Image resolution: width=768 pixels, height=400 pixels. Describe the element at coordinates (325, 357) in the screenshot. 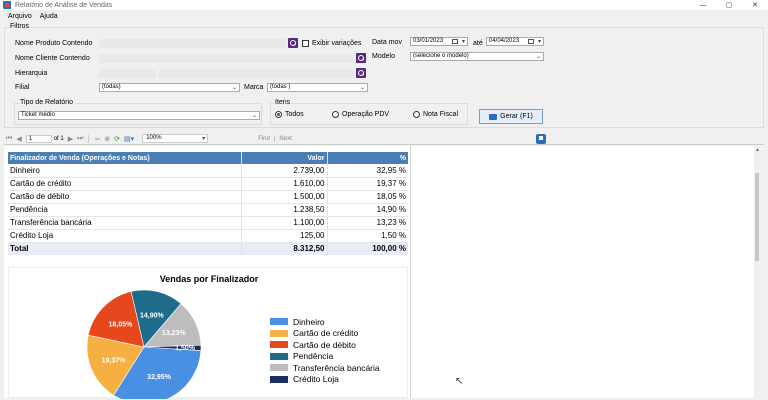

I see `legend-item: Pendência` at that location.